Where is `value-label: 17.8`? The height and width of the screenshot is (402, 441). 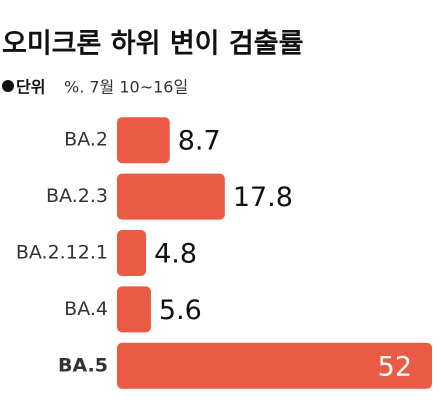
value-label: 17.8 is located at coordinates (263, 197).